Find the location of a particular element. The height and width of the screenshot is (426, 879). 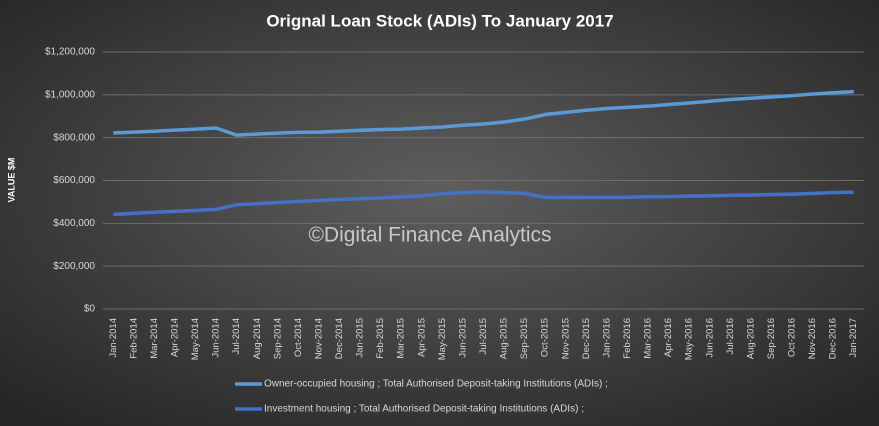

x-tick-label: Aug-2016 is located at coordinates (750, 338).